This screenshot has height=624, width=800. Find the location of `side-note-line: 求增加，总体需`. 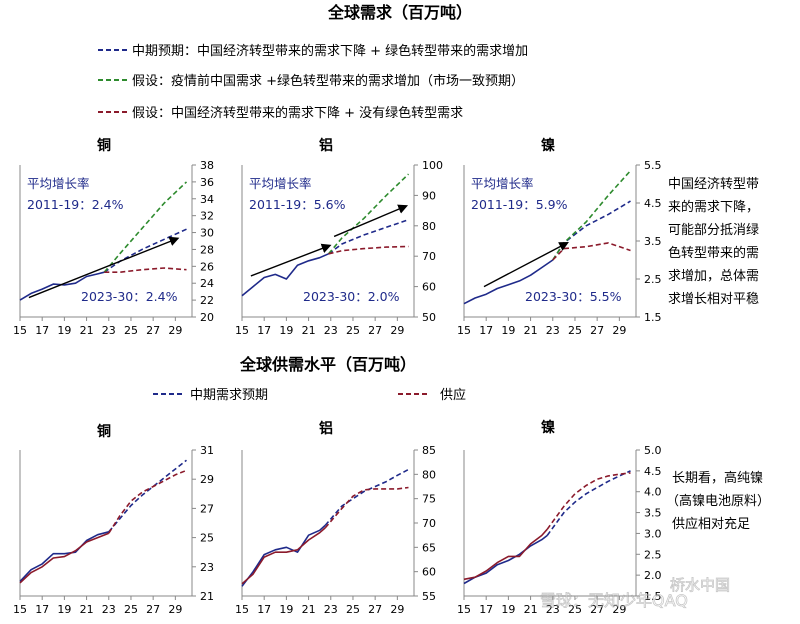

side-note-line: 求增加，总体需 is located at coordinates (713, 276).